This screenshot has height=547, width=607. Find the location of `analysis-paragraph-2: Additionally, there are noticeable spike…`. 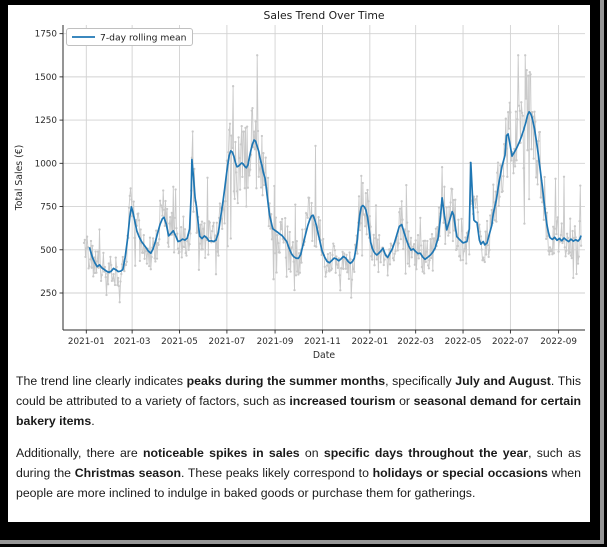

analysis-paragraph-2: Additionally, there are noticeable spike… is located at coordinates (298, 473).